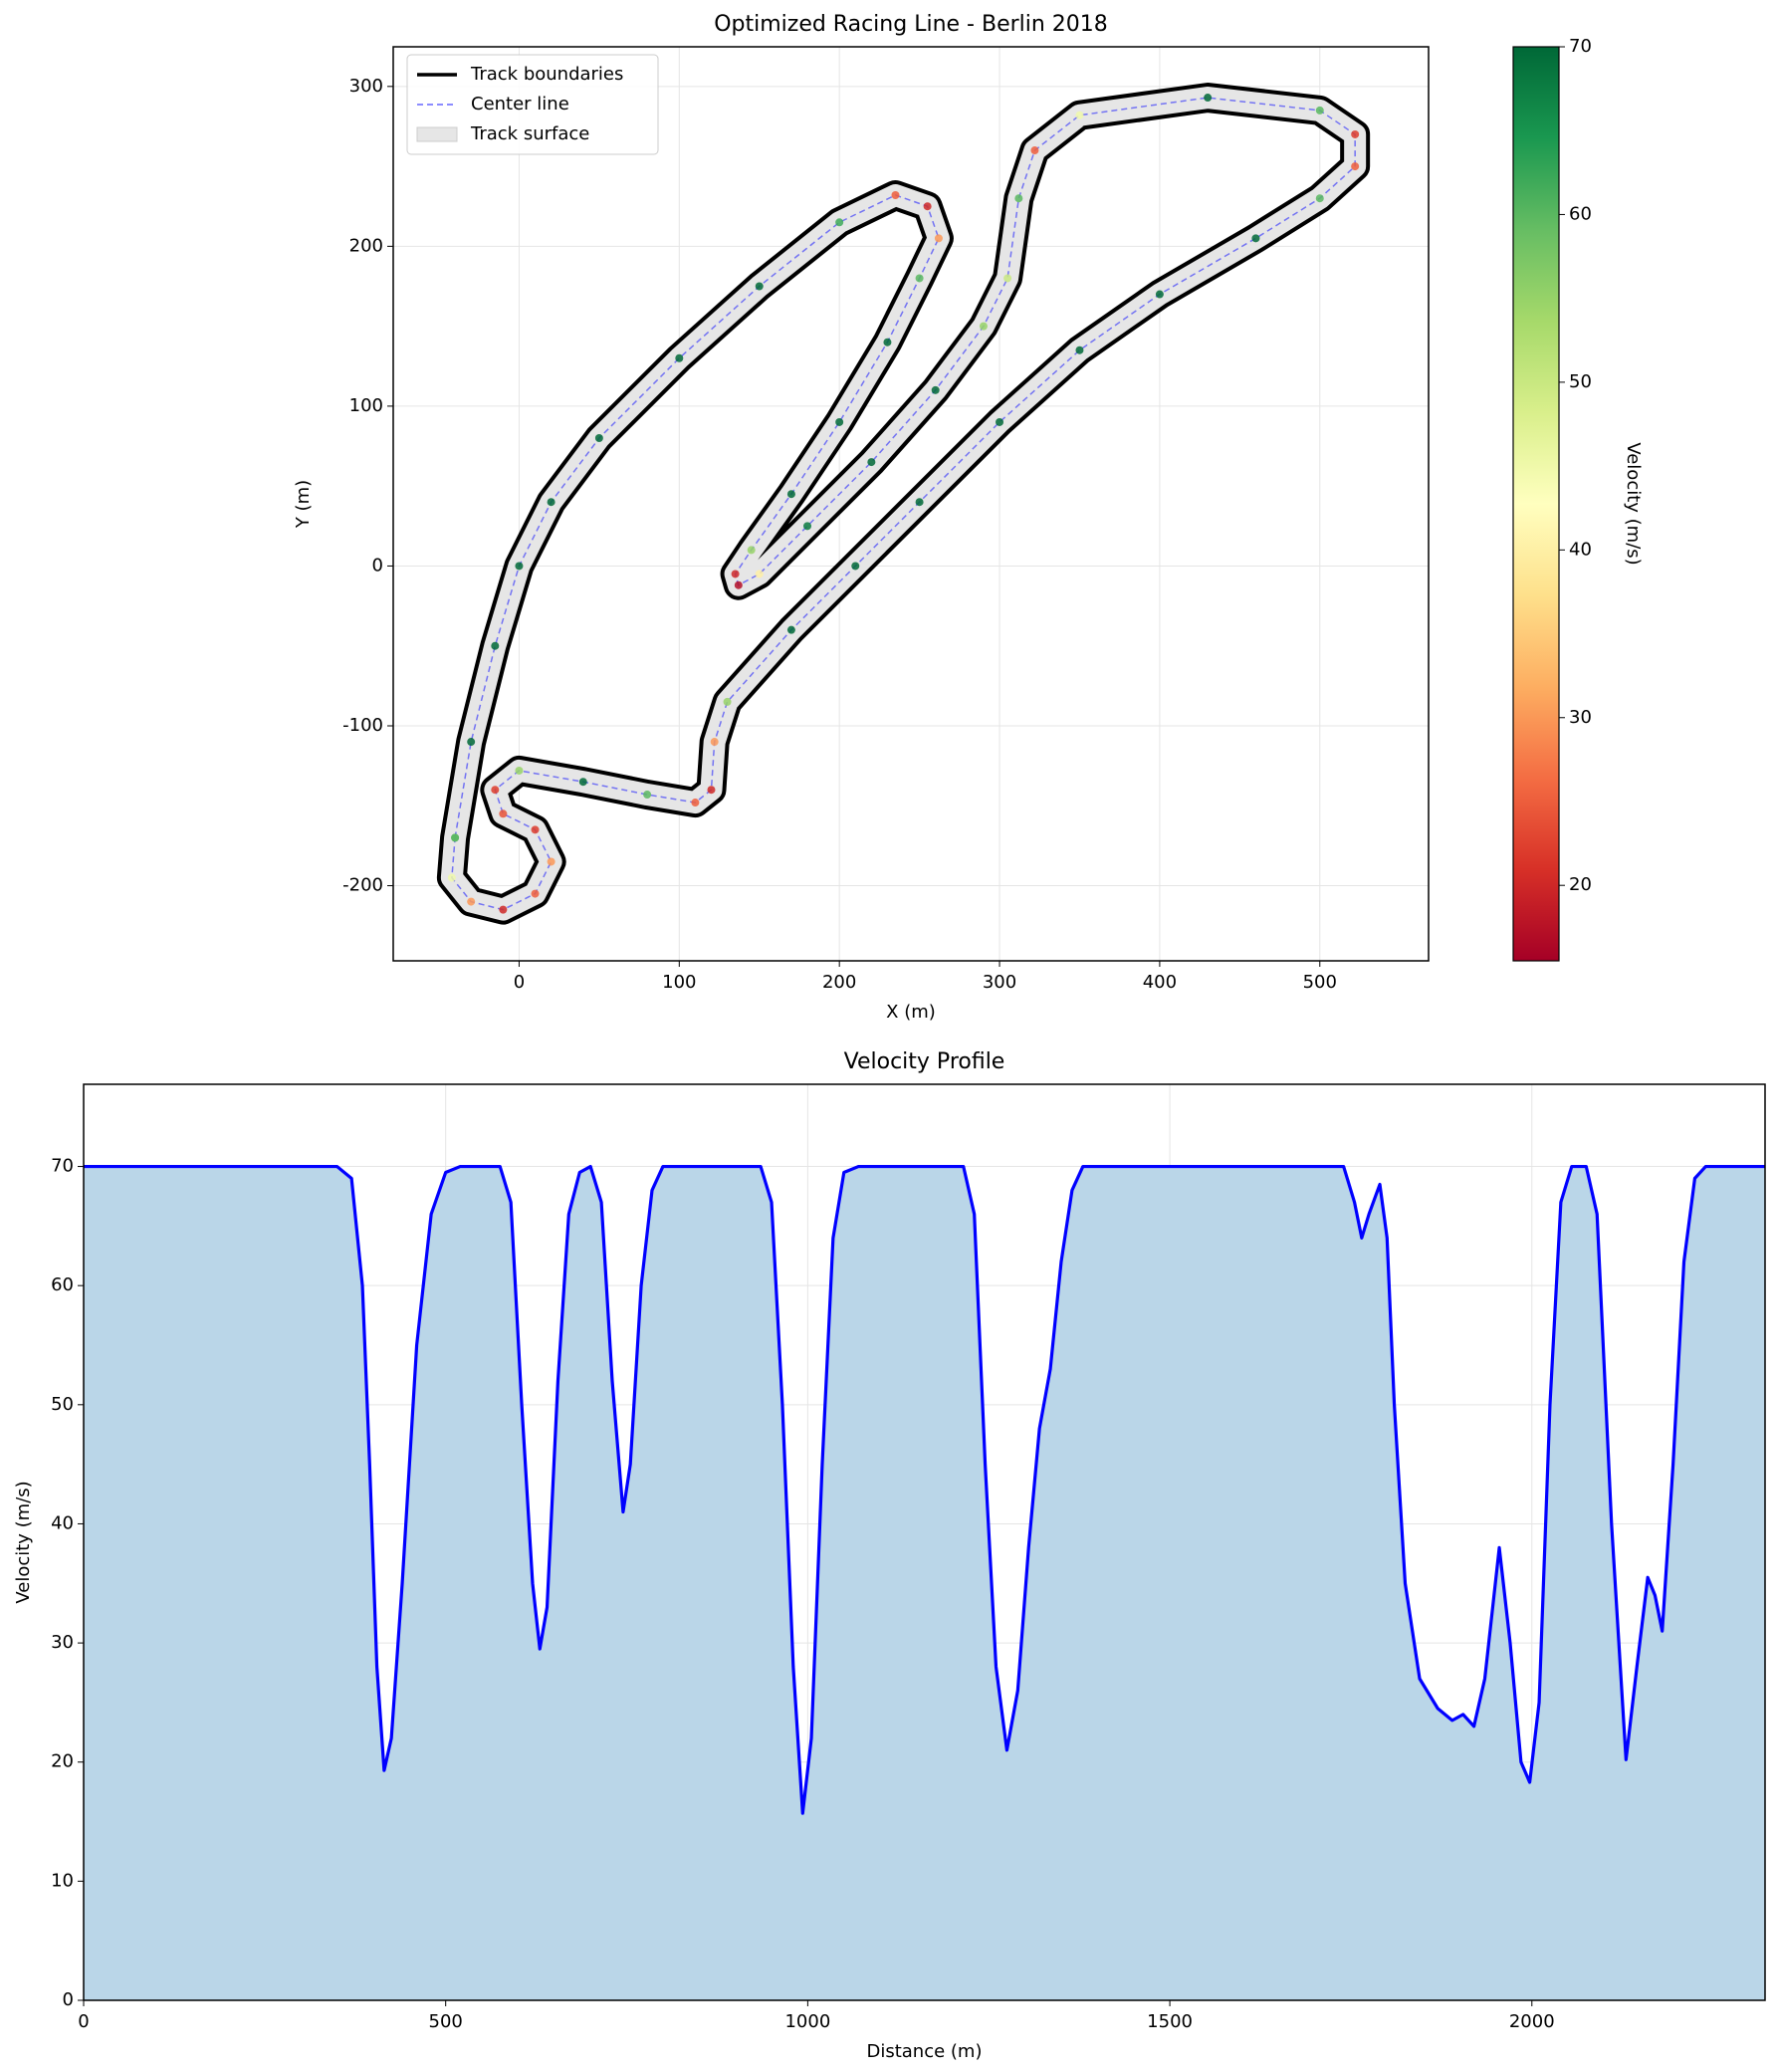 The height and width of the screenshot is (2072, 1776). I want to click on y-tick-label: 200, so click(366, 246).